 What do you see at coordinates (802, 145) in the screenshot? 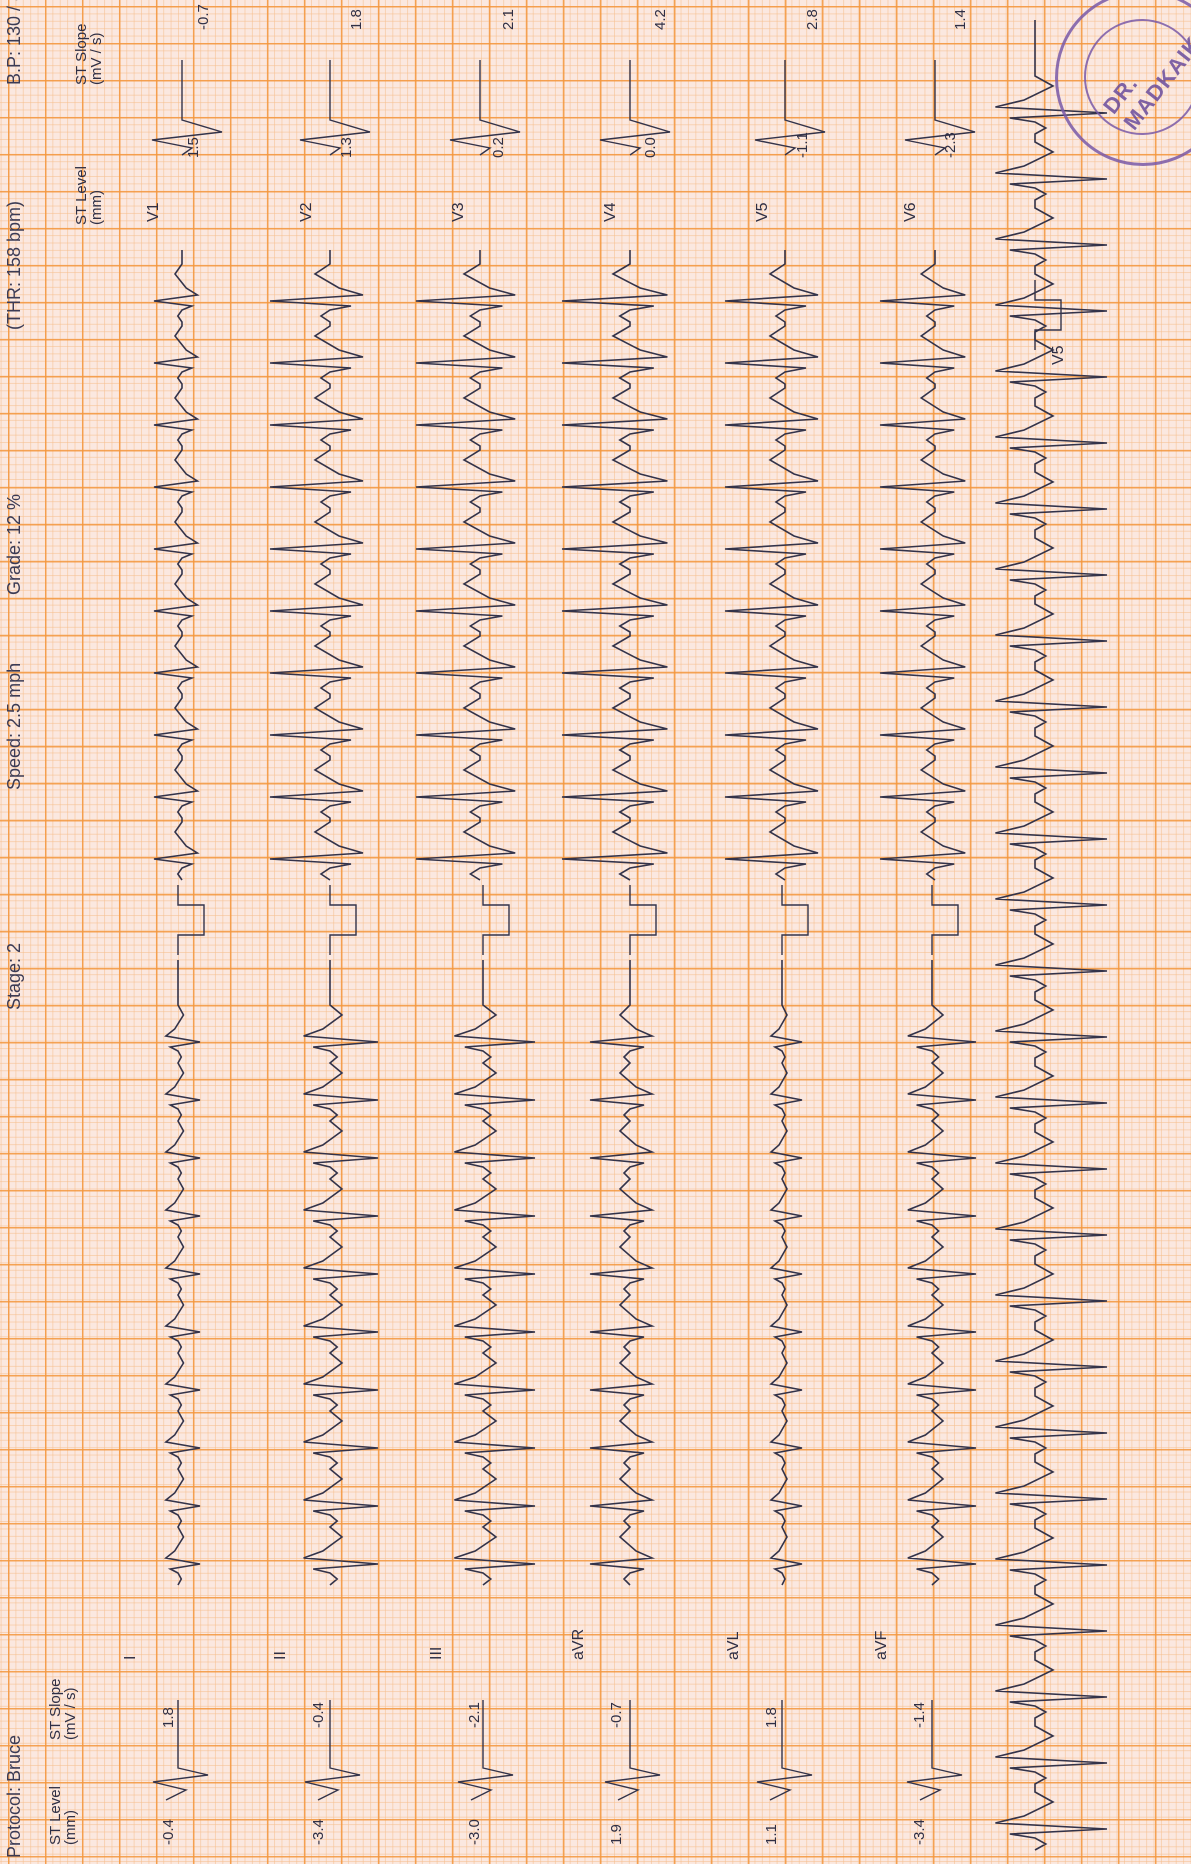
I see `st-level-value: -1.1` at bounding box center [802, 145].